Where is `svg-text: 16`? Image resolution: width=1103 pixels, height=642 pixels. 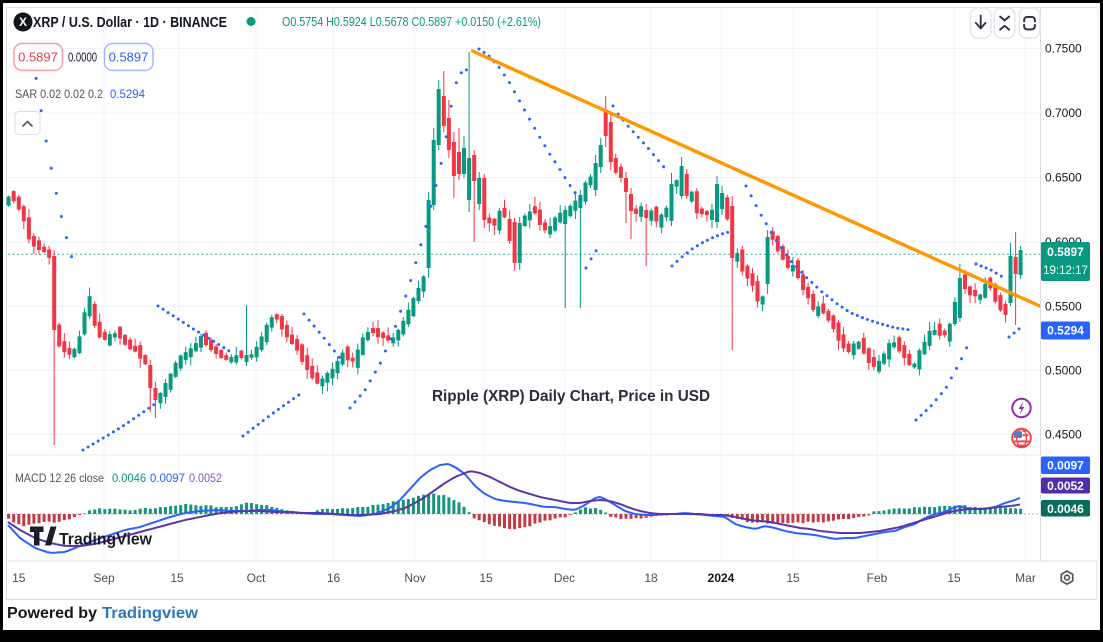
svg-text: 16 is located at coordinates (334, 578).